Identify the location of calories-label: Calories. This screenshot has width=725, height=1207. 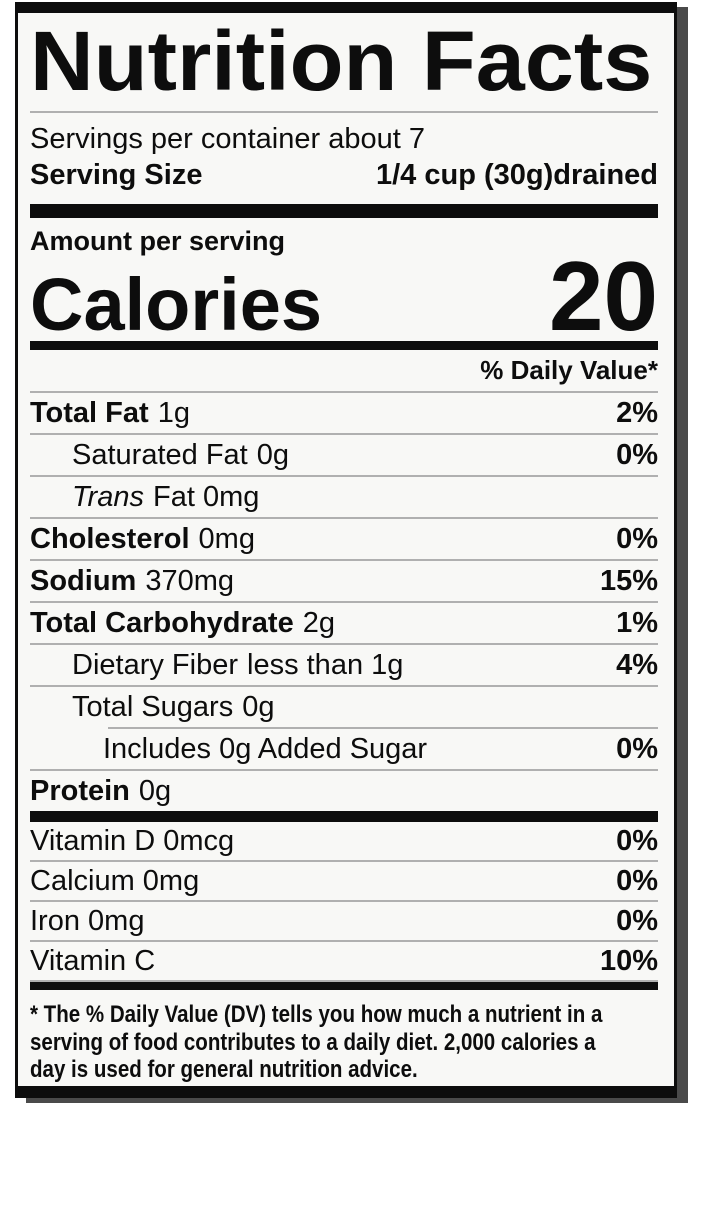
(176, 304).